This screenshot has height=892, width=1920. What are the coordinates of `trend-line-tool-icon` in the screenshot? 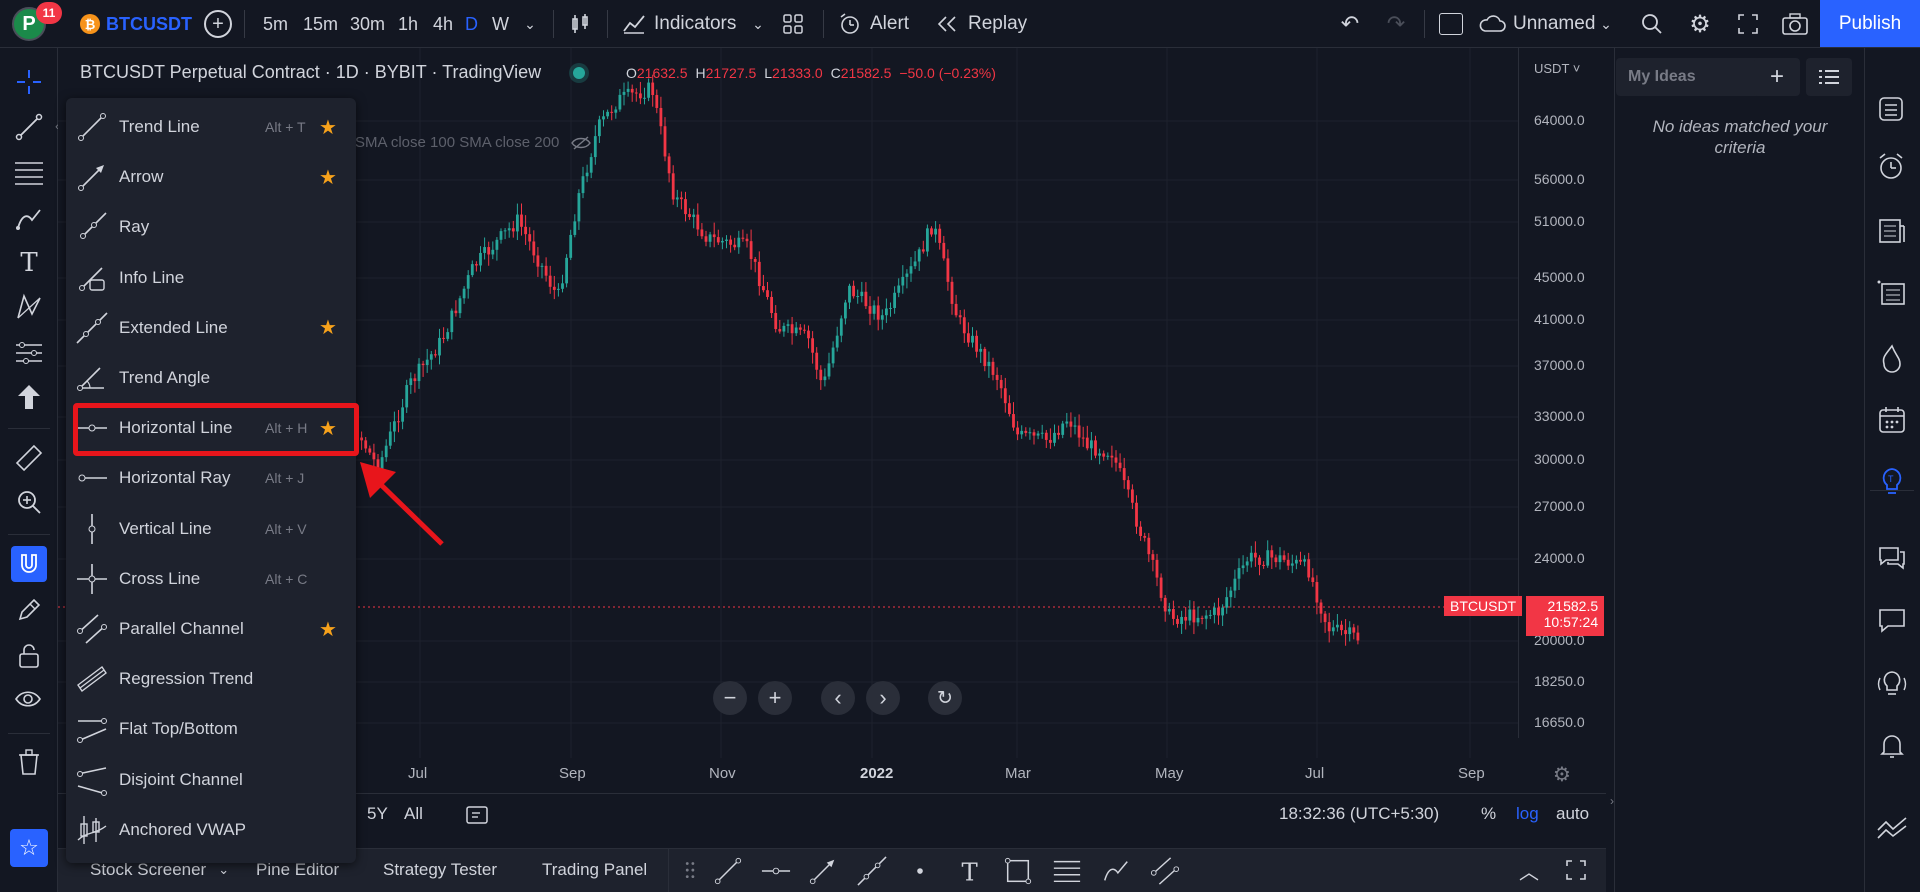 It's located at (29, 127).